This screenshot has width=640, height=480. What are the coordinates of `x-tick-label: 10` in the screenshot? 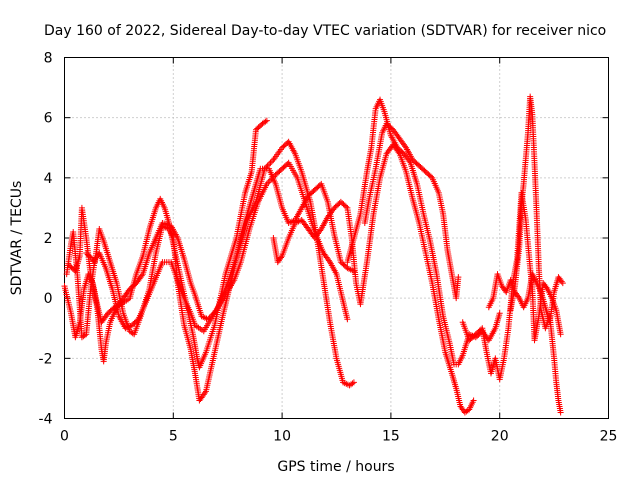 It's located at (282, 437).